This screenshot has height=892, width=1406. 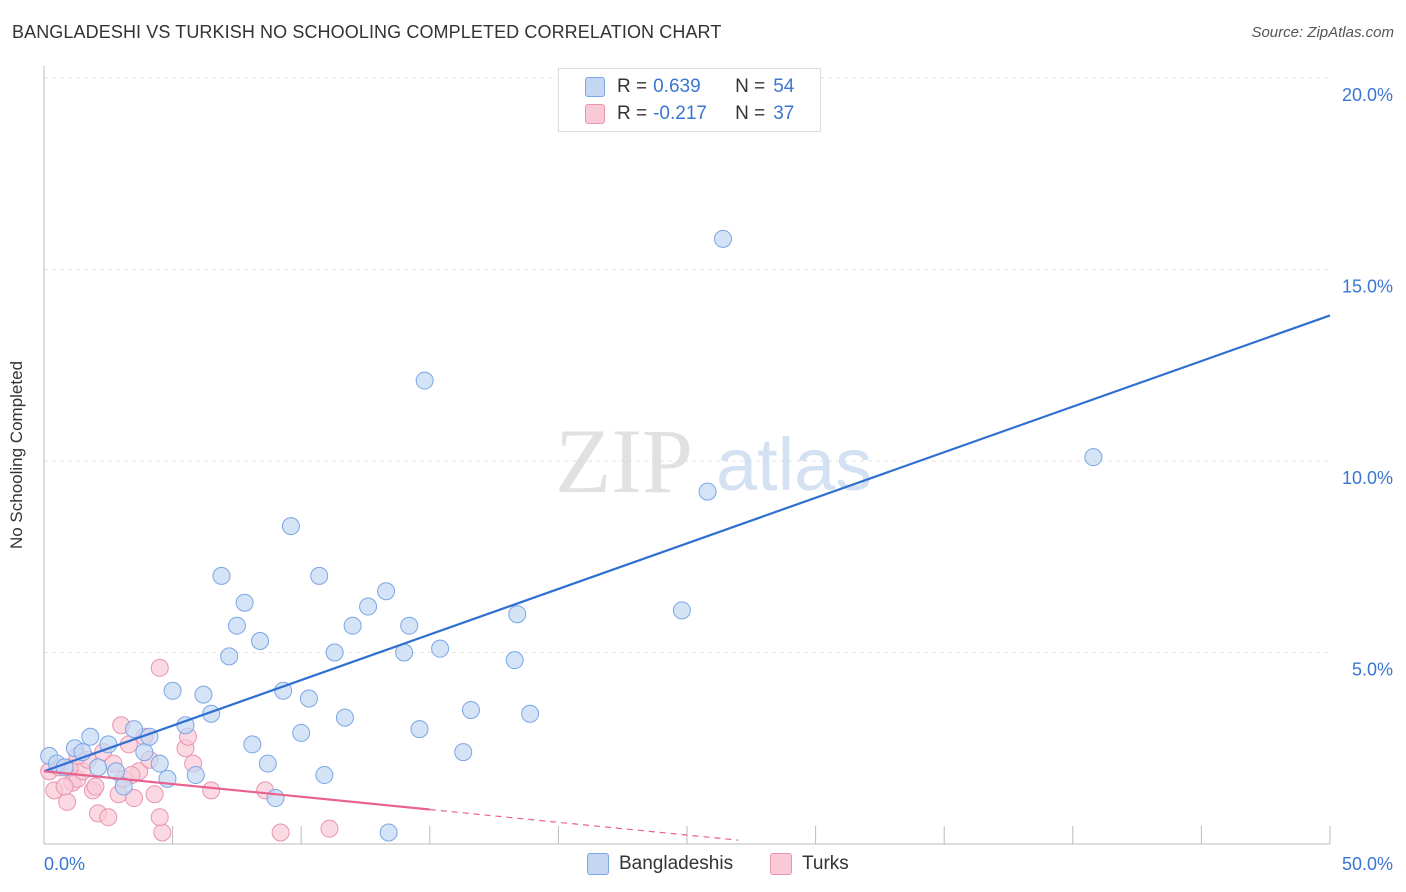 I want to click on watermark-atlas: atlas, so click(x=794, y=464).